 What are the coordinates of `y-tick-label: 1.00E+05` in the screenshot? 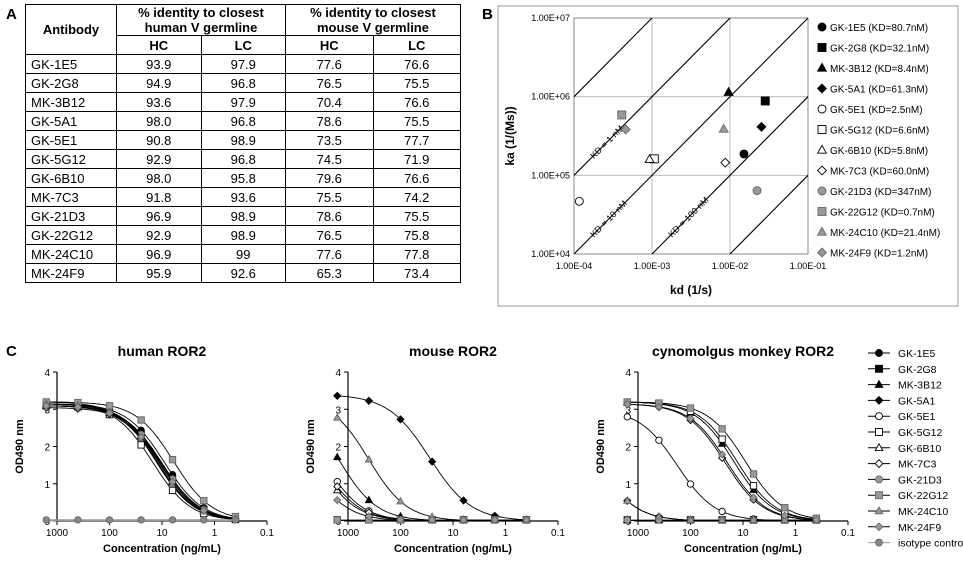 It's located at (550, 175).